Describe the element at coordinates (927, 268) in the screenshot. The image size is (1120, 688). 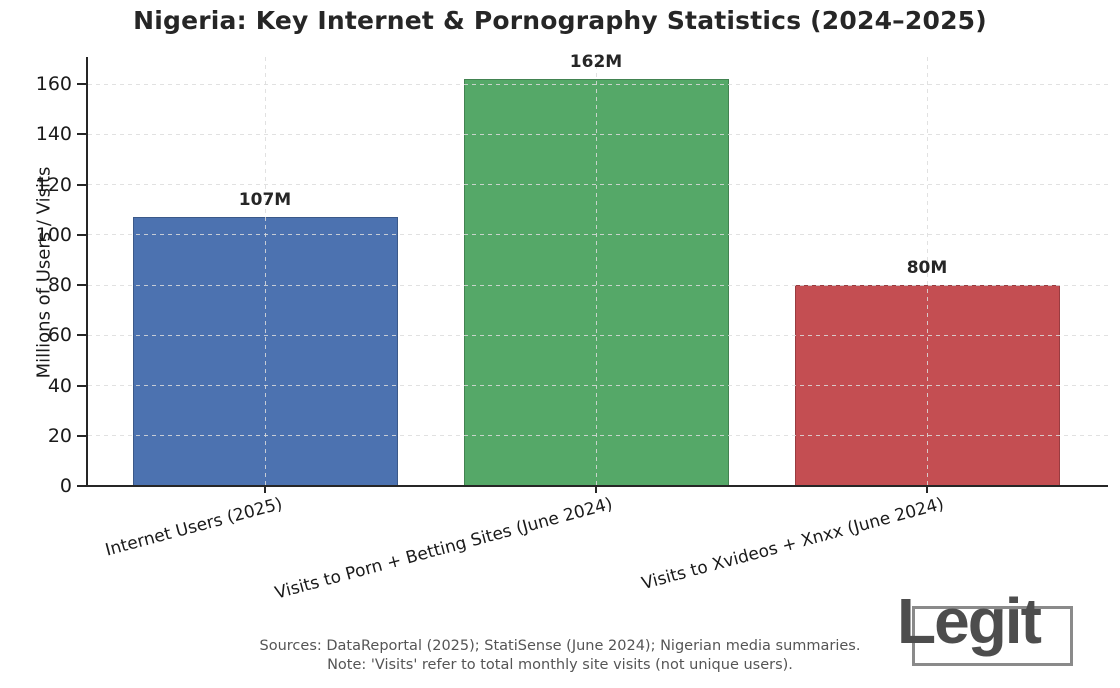
I see `bar-value-label: 80M` at that location.